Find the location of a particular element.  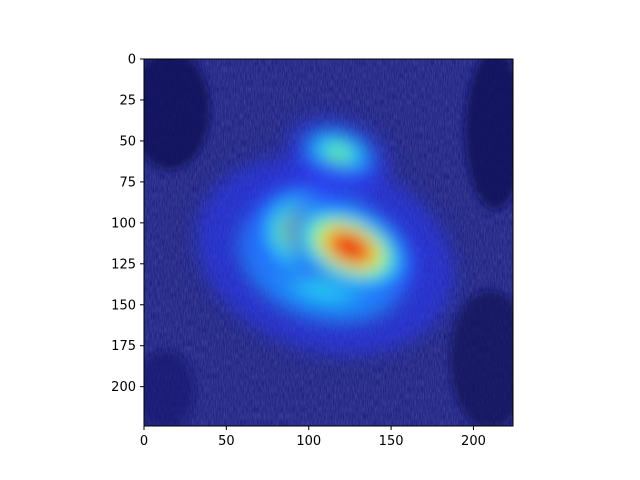

y-tick-label: 150 is located at coordinates (123, 305).